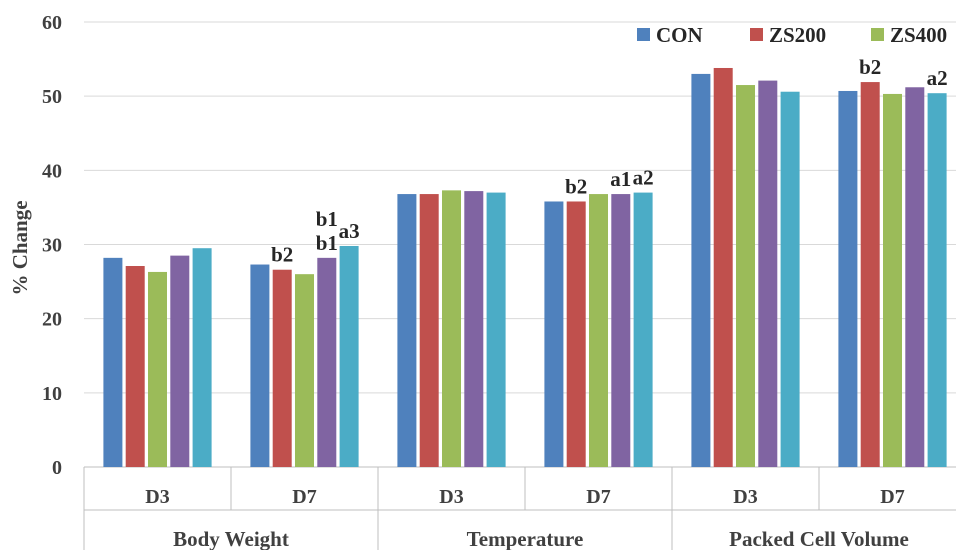 The width and height of the screenshot is (956, 550). What do you see at coordinates (52, 320) in the screenshot?
I see `y-tick-label: 20` at bounding box center [52, 320].